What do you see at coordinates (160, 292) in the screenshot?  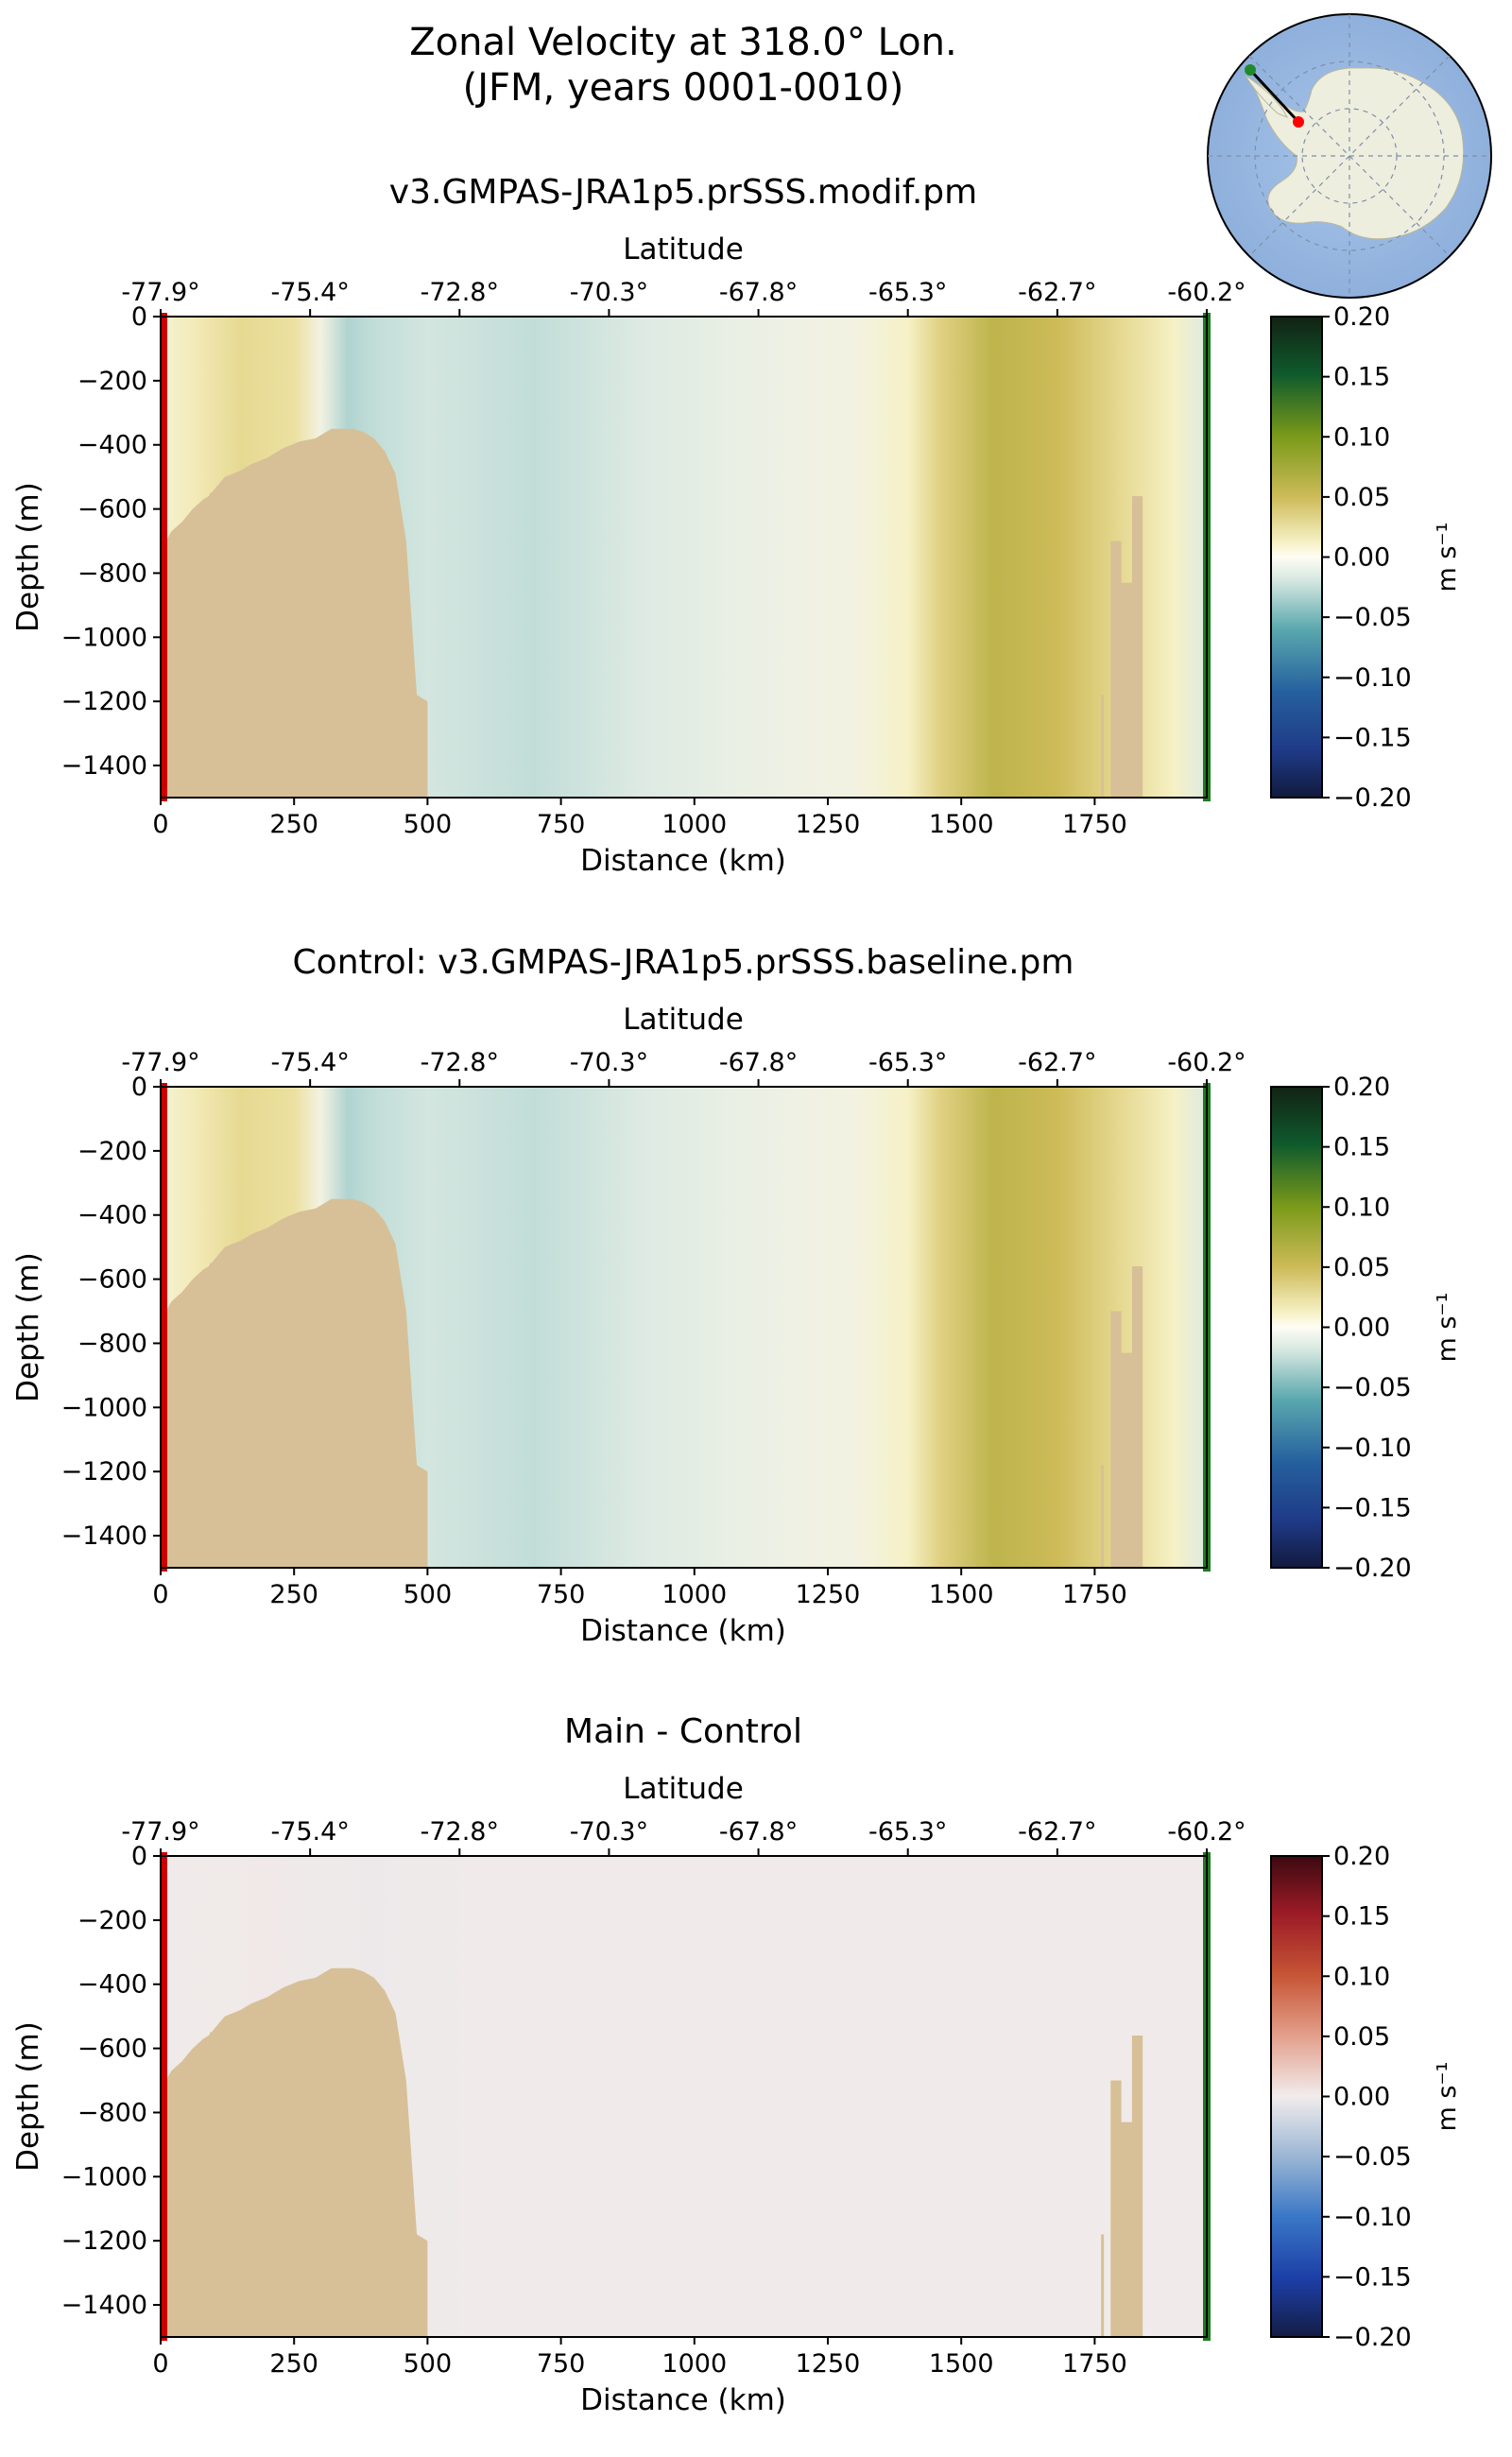 I see `lat-tick-label: -77.9°` at bounding box center [160, 292].